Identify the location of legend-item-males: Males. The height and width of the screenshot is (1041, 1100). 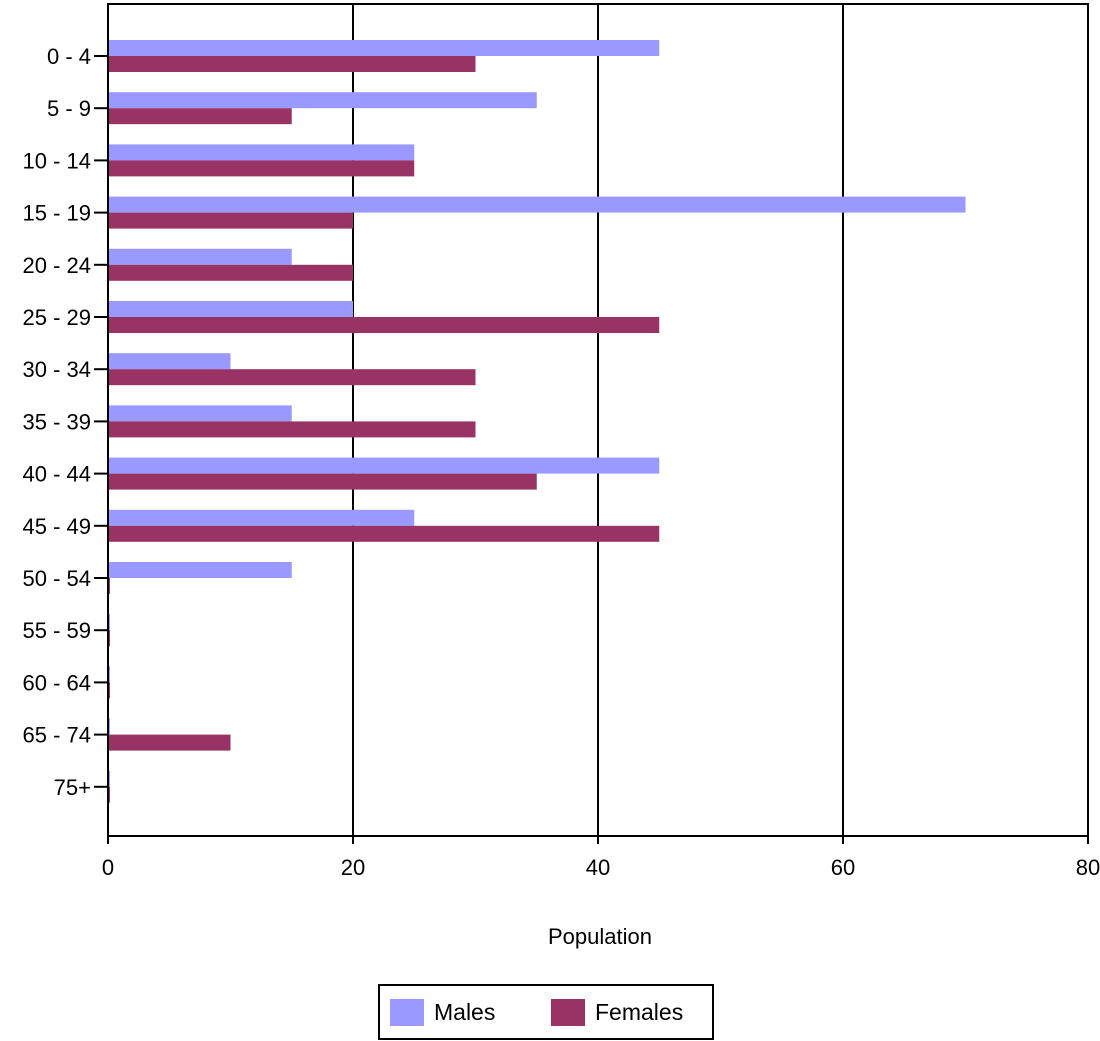
(442, 1012).